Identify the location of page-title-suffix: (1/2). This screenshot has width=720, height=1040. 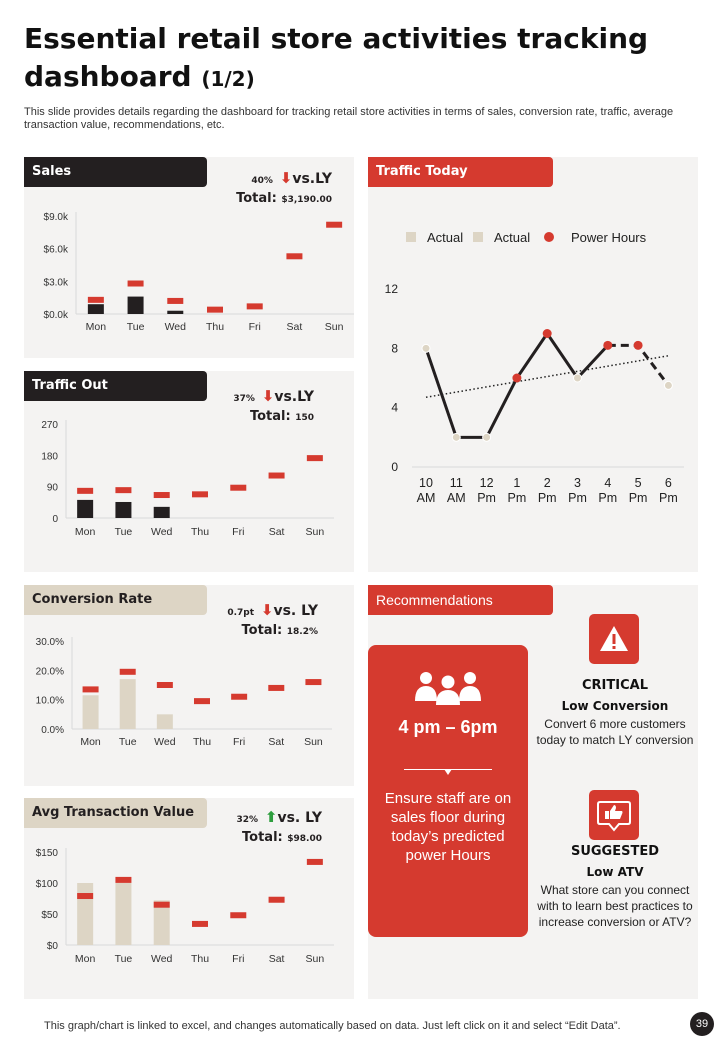
(228, 79).